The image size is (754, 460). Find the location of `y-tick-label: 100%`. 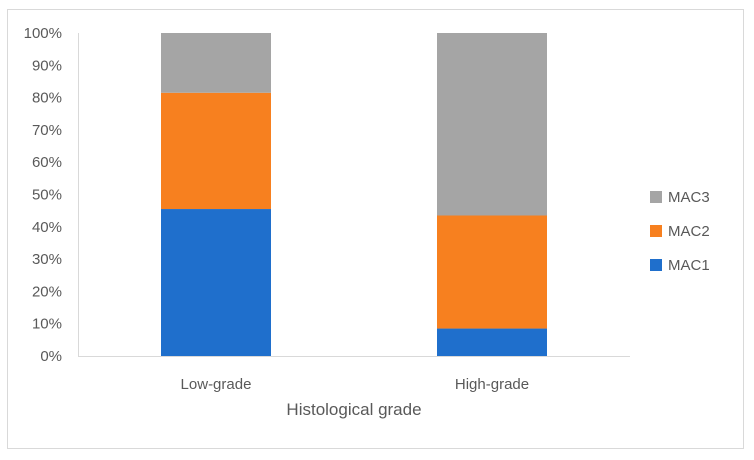

y-tick-label: 100% is located at coordinates (43, 33).